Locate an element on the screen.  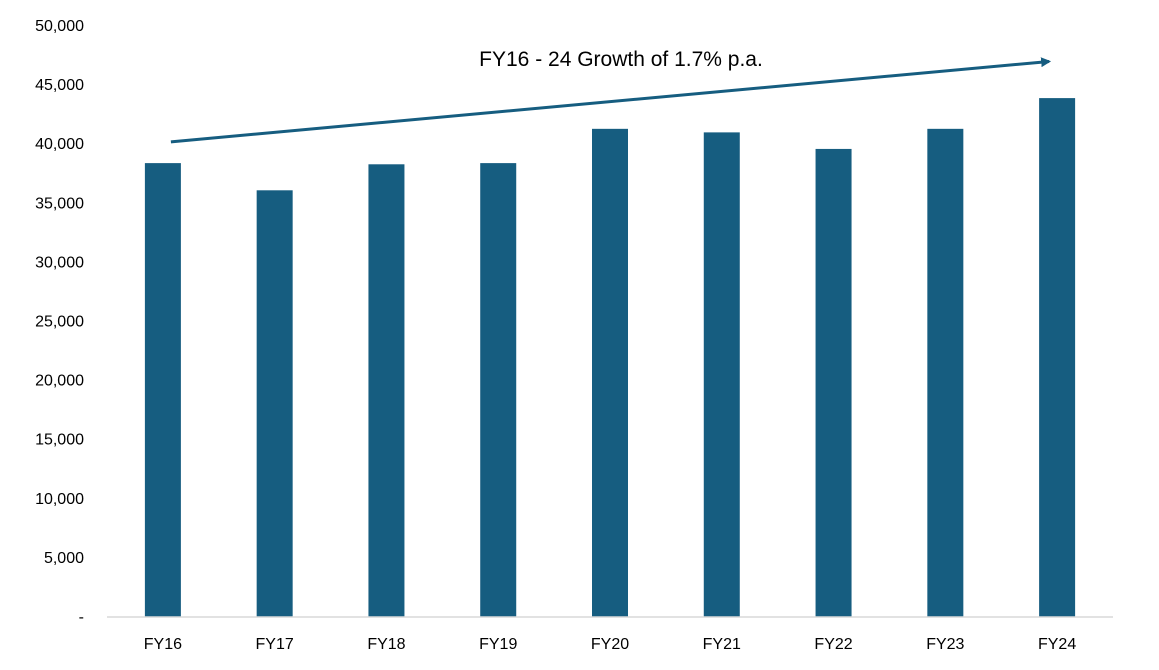
y-tick-label: 50,000 is located at coordinates (59, 26).